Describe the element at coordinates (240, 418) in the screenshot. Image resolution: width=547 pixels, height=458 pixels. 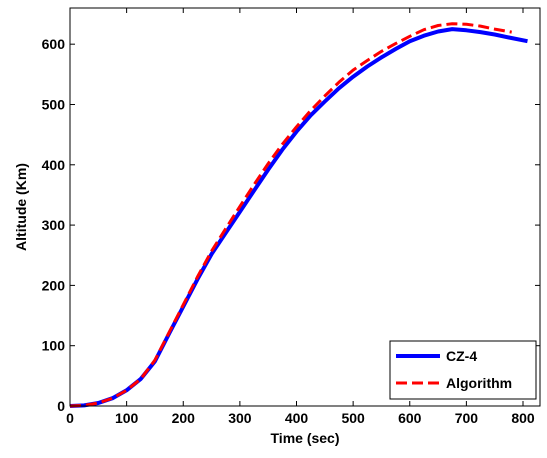
I see `x-tick-label: 300` at that location.